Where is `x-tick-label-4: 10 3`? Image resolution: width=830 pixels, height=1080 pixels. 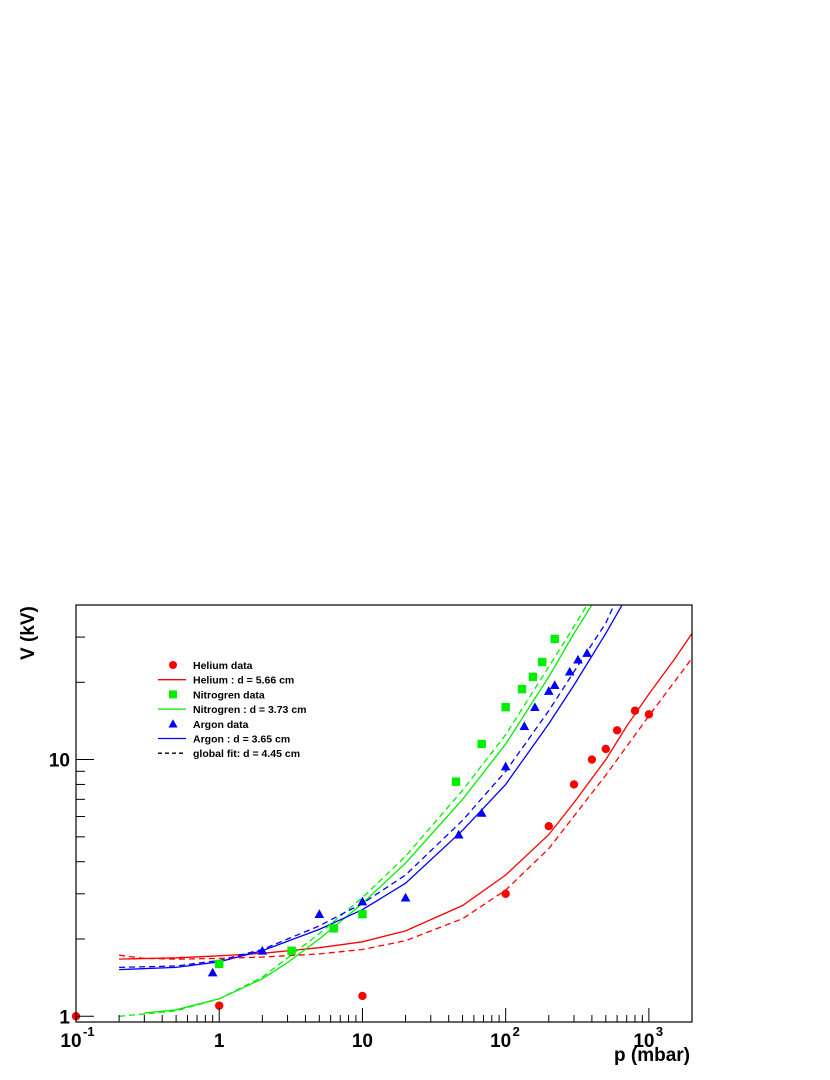
x-tick-label-4: 10 3 is located at coordinates (648, 1038).